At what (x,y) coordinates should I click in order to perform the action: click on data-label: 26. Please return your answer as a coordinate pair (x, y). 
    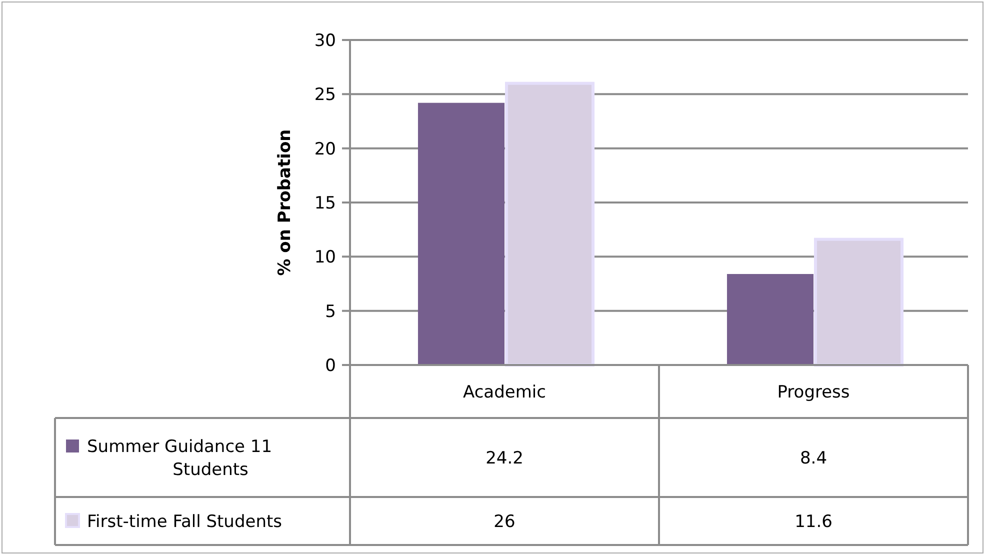
    Looking at the image, I should click on (505, 522).